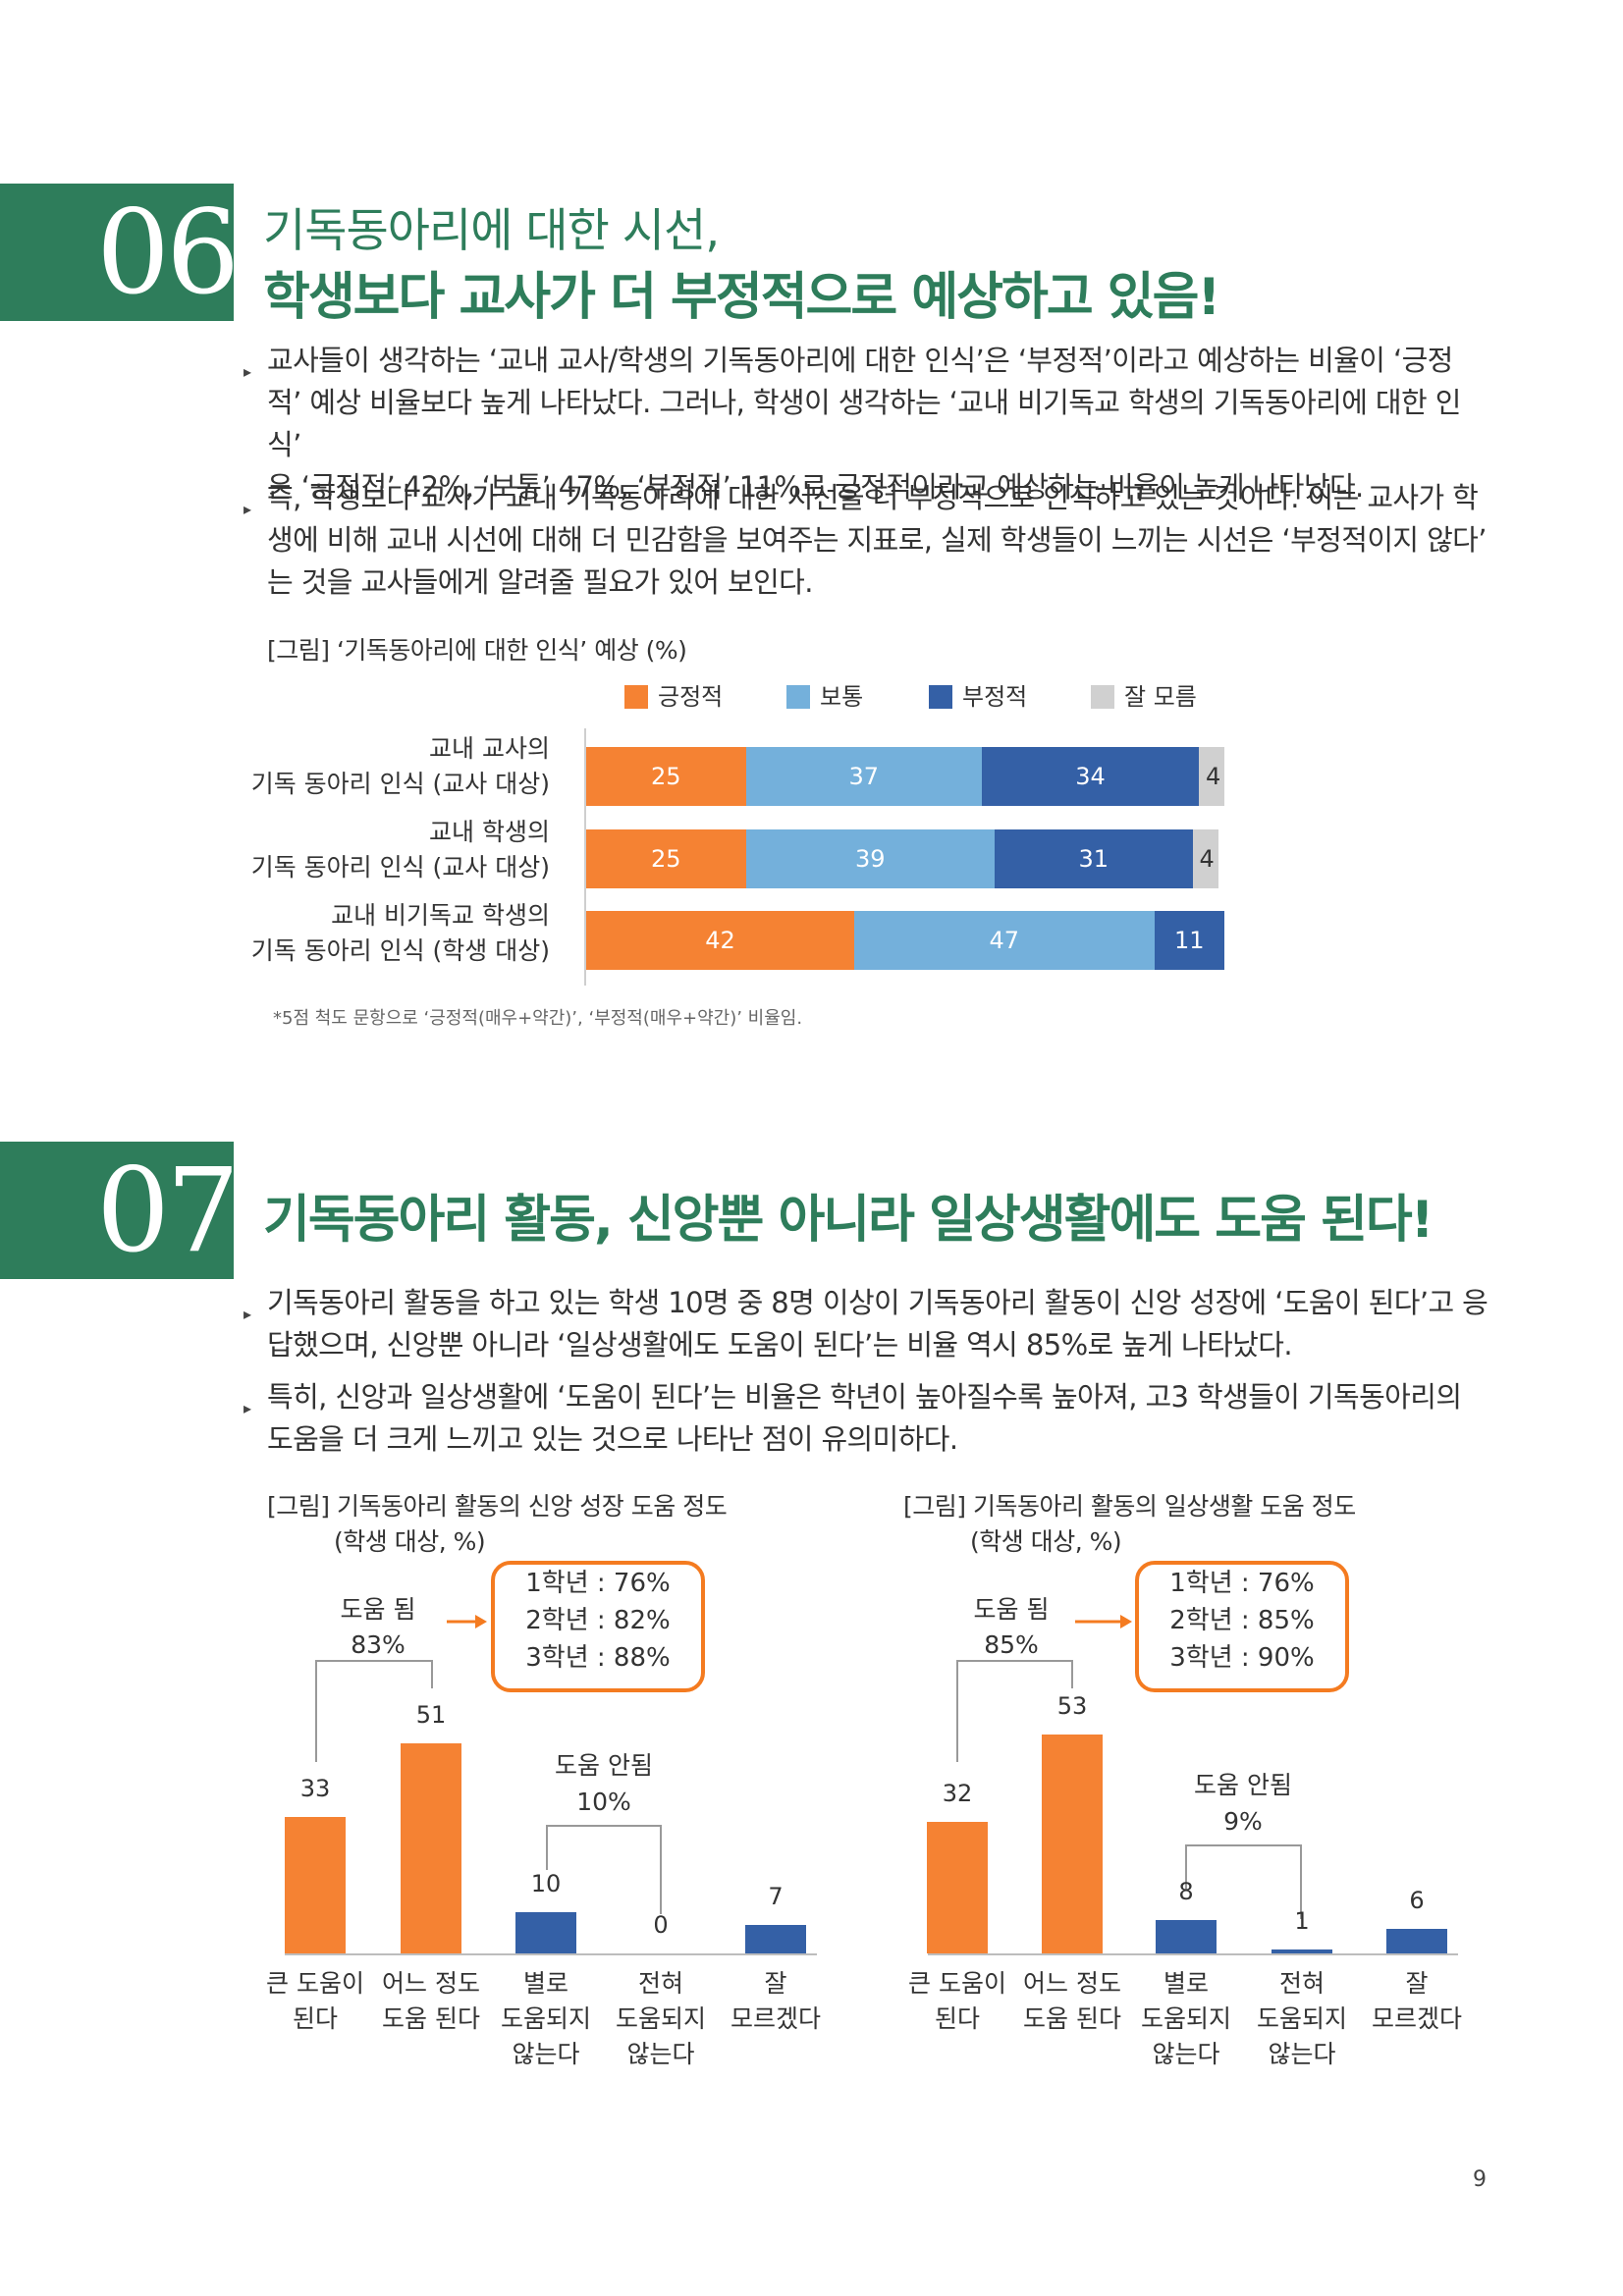  Describe the element at coordinates (842, 697) in the screenshot. I see `legend-label: 보통` at that location.